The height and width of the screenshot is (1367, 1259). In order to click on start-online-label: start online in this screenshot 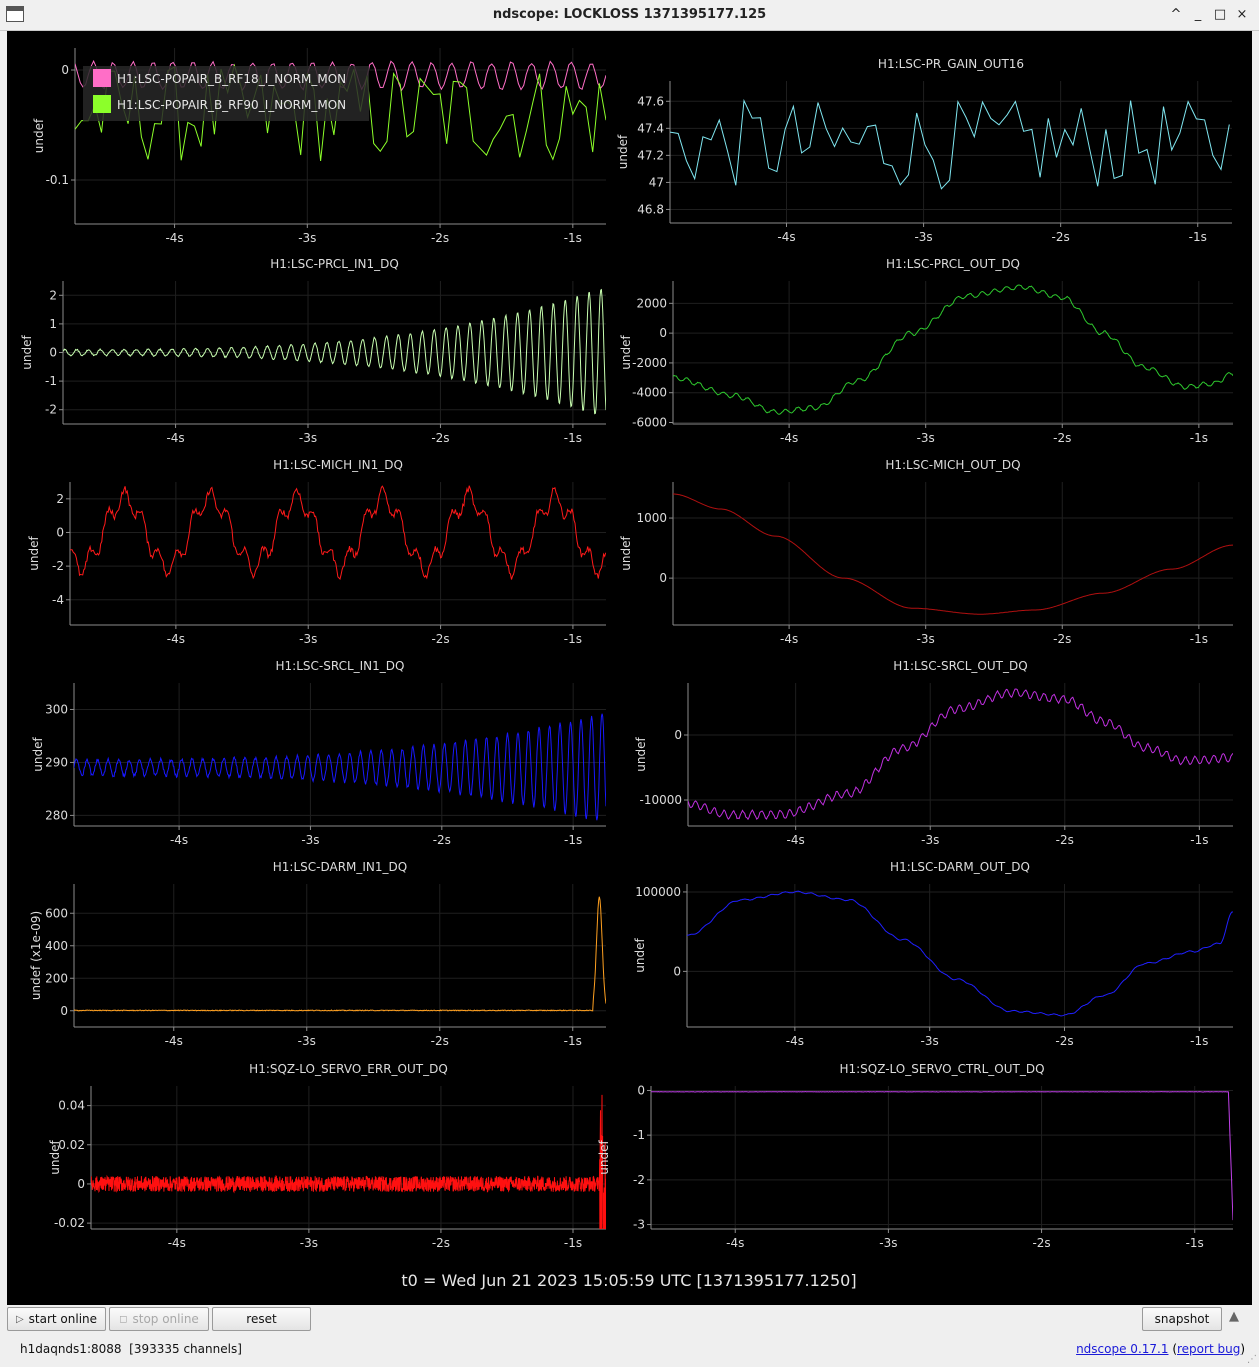, I will do `click(63, 1319)`.